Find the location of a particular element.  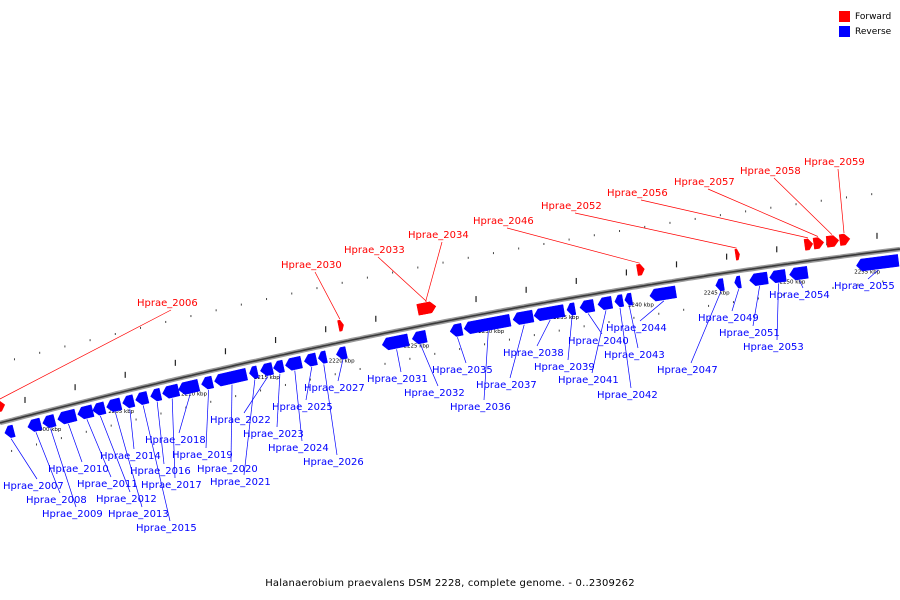

reverse-gene: Hprae_2022 is located at coordinates (242, 394).